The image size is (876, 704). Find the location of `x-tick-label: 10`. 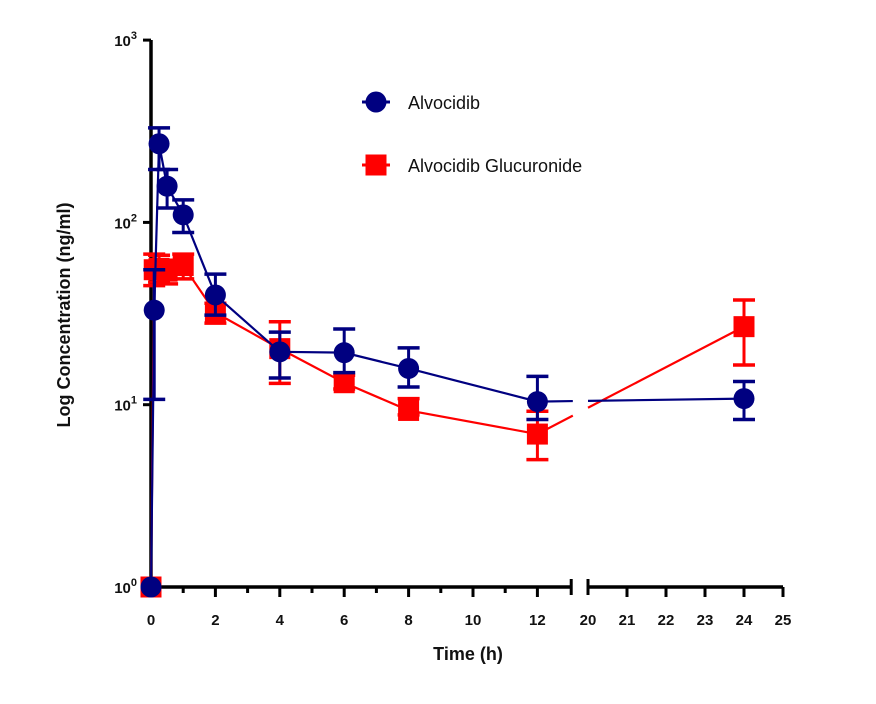

x-tick-label: 10 is located at coordinates (473, 620).